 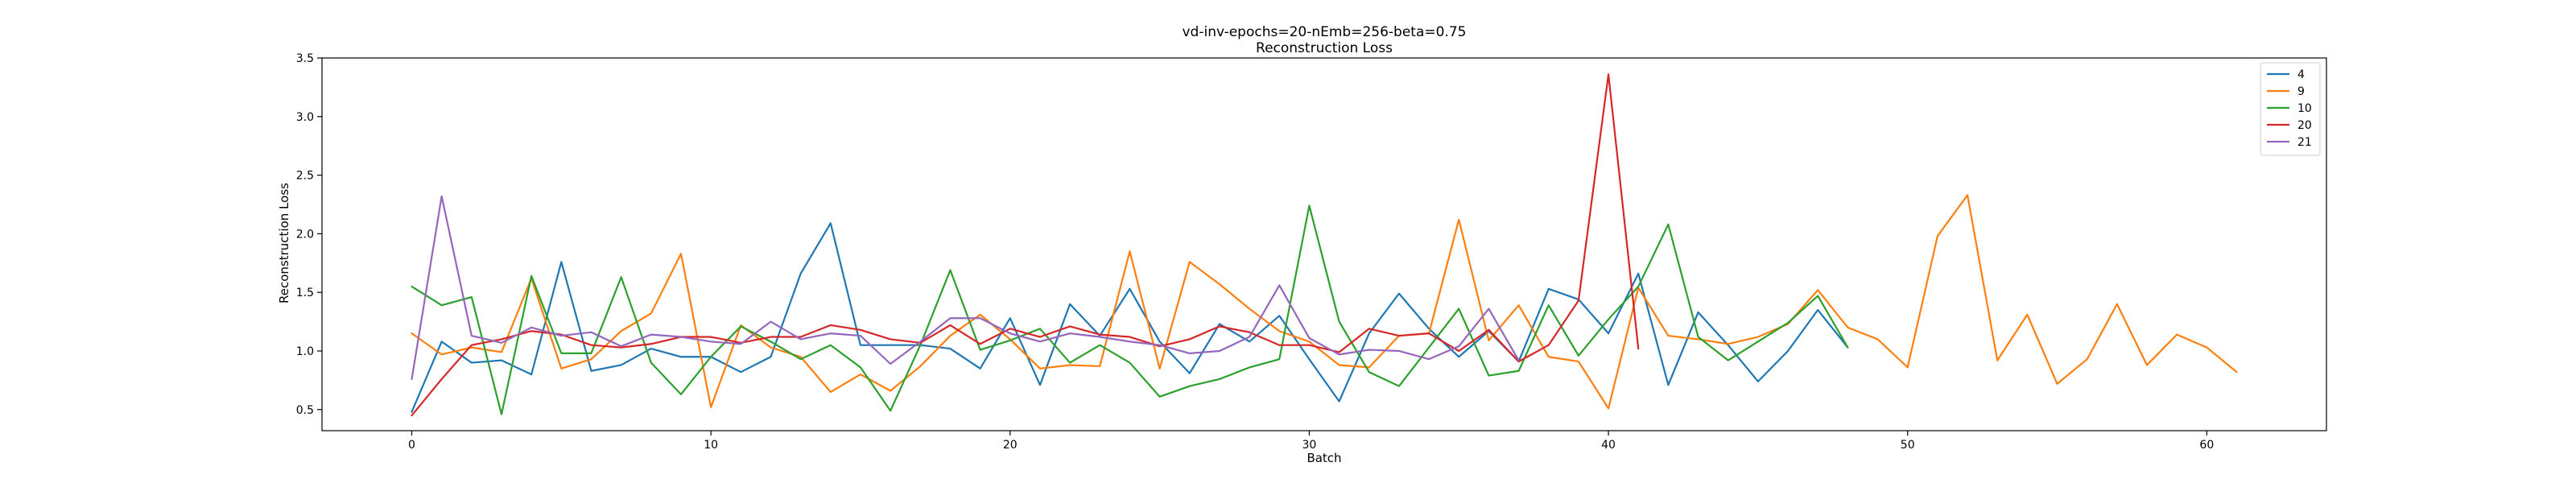 I want to click on legend-label-20: 20, so click(x=2304, y=126).